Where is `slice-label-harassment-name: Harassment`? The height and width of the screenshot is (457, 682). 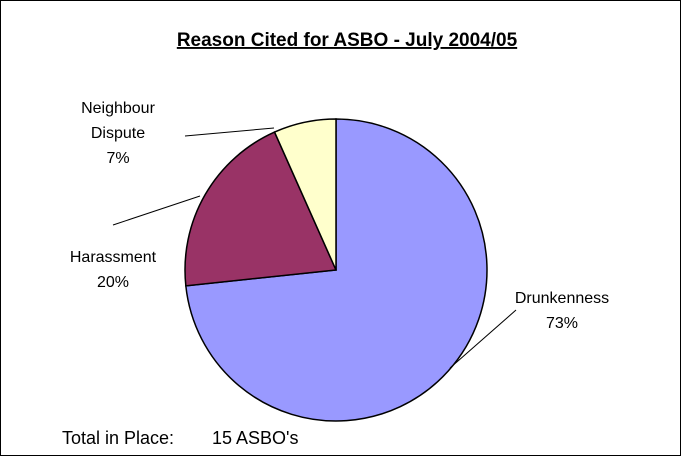
slice-label-harassment-name: Harassment is located at coordinates (113, 257).